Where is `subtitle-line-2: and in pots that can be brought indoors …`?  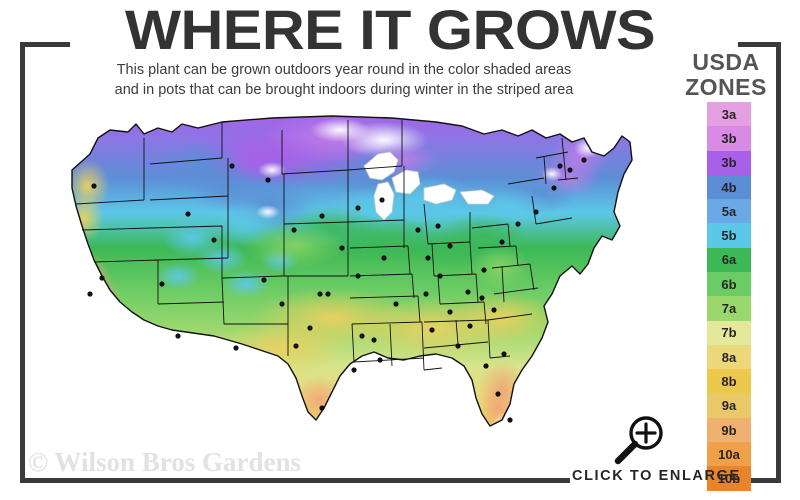
subtitle-line-2: and in pots that can be brought indoors … is located at coordinates (344, 90).